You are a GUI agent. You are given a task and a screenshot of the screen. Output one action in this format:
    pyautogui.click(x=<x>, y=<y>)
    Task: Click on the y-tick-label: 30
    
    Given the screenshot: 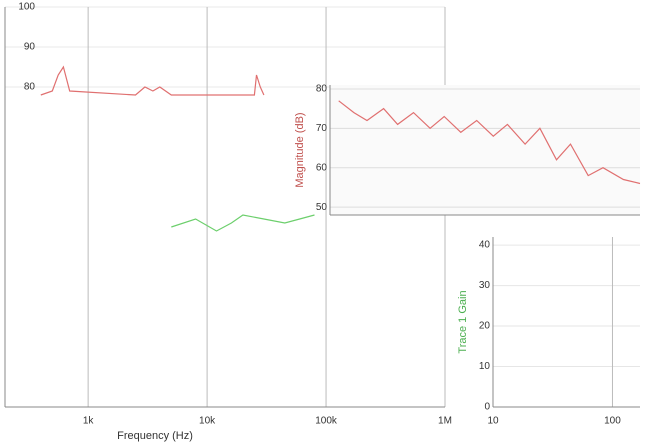 What is the action you would take?
    pyautogui.click(x=485, y=285)
    